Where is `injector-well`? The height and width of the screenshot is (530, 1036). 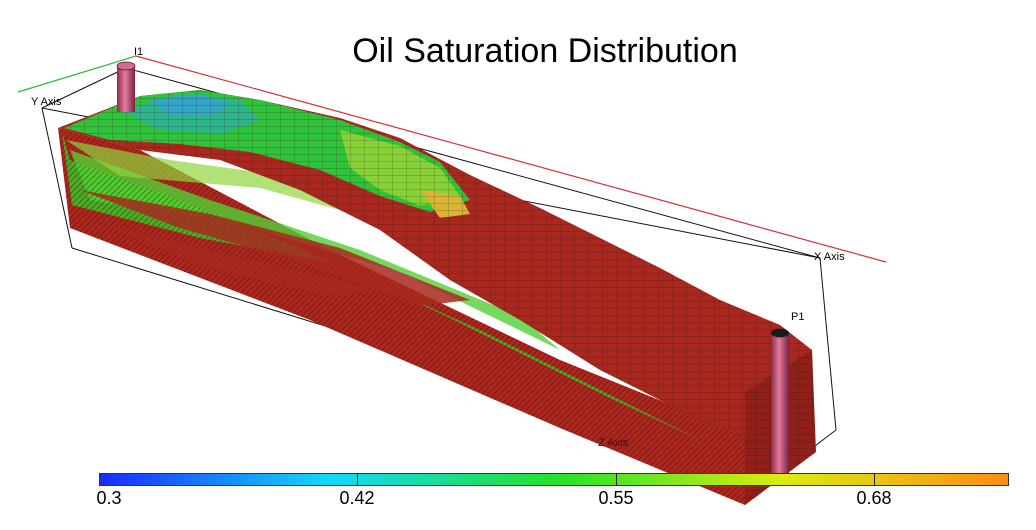
injector-well is located at coordinates (126, 86).